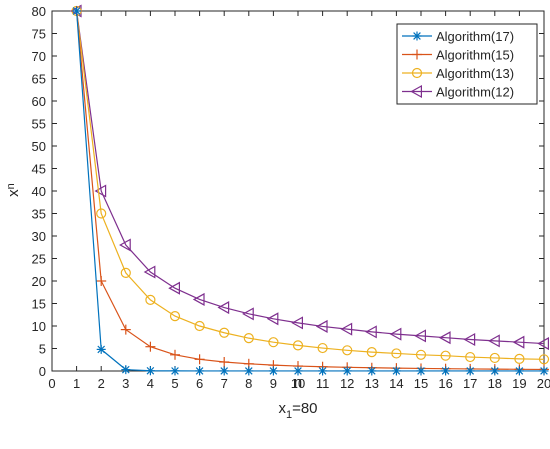  I want to click on legend-label: Algorithm(13), so click(475, 73).